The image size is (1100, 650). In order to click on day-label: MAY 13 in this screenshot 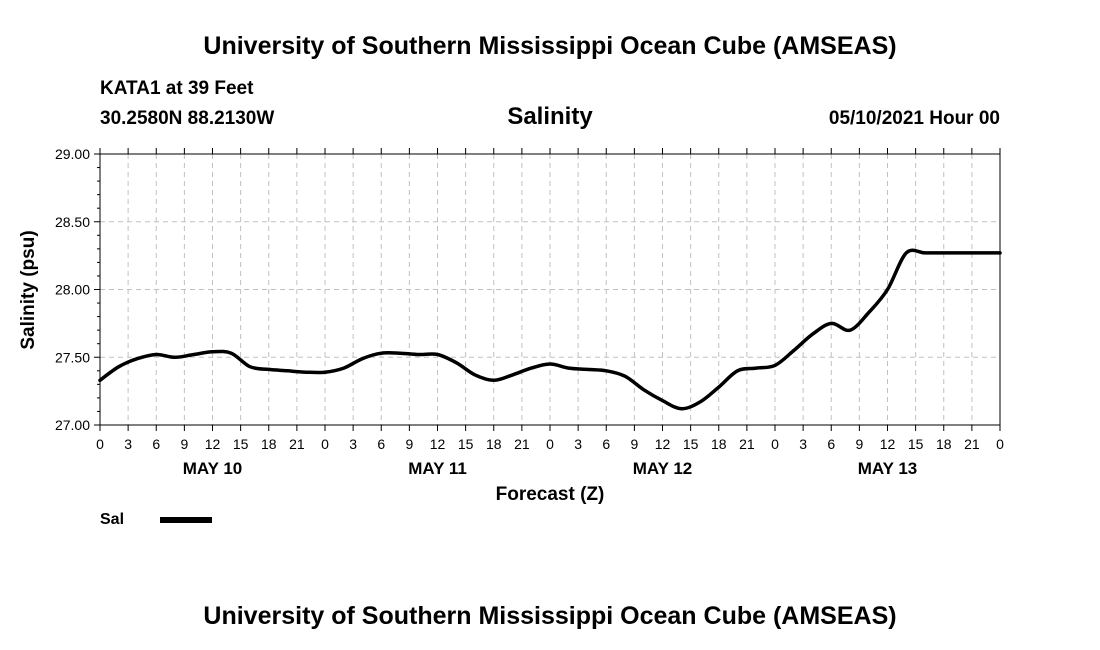, I will do `click(888, 468)`.